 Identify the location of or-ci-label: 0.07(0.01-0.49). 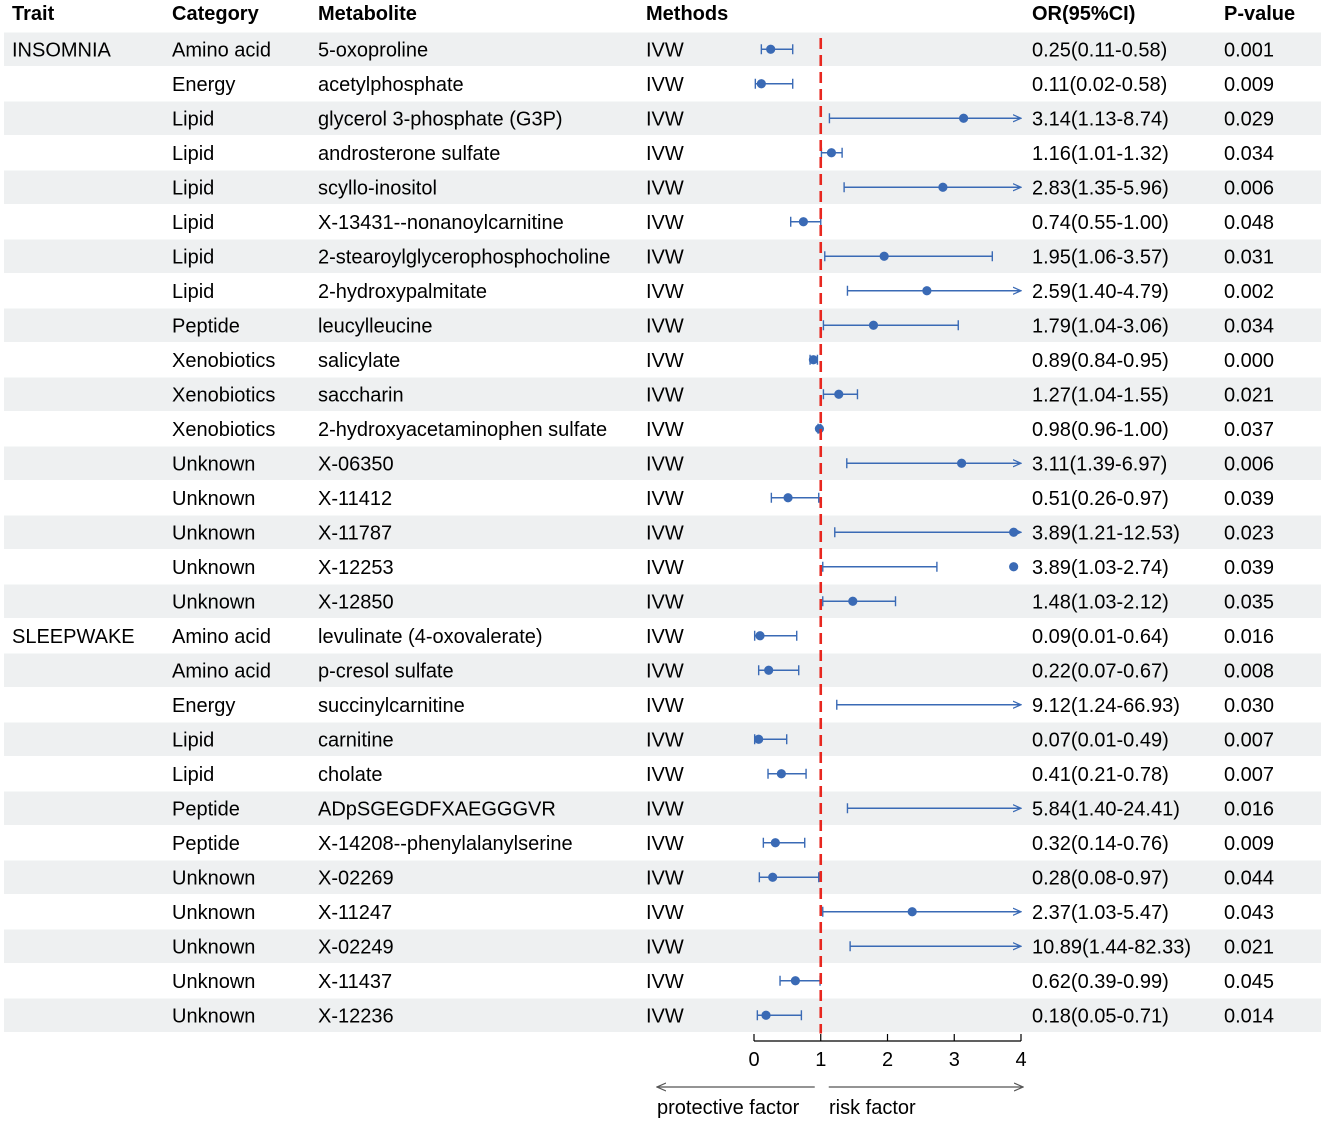
(1100, 740).